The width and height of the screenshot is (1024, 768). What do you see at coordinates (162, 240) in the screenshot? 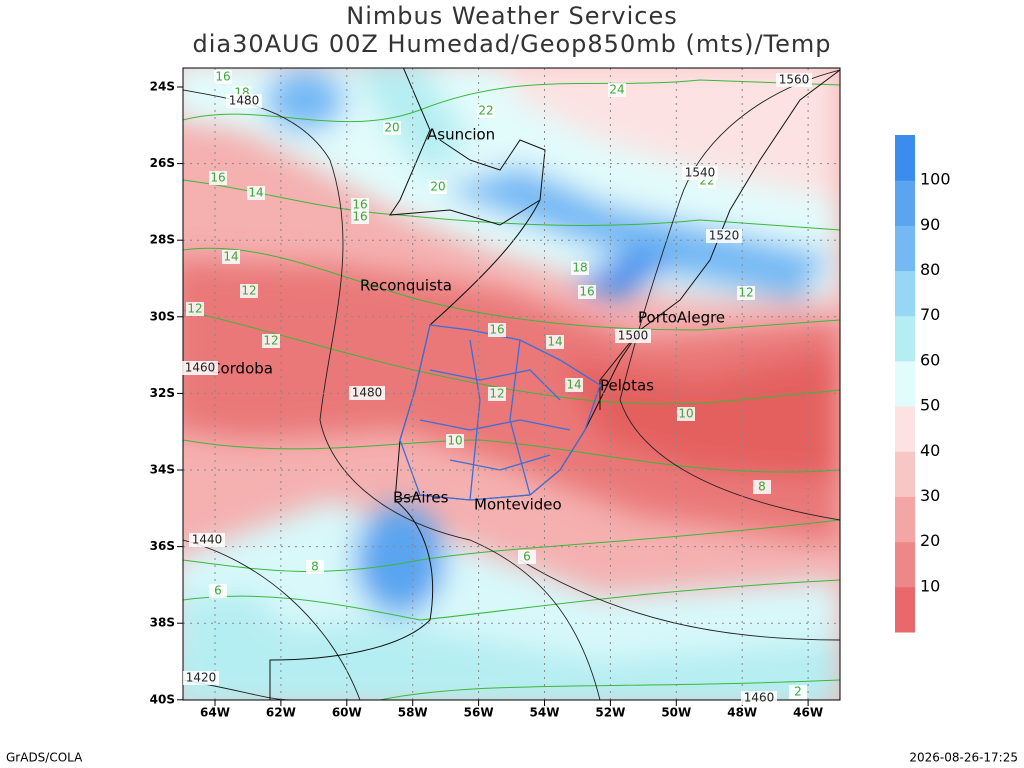
I see `lat-label: 28S` at bounding box center [162, 240].